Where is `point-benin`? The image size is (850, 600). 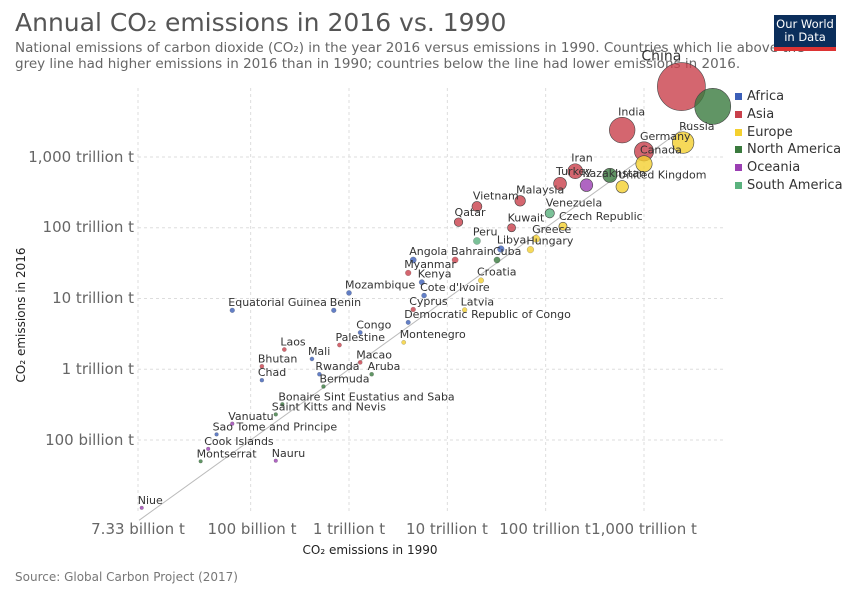 point-benin is located at coordinates (334, 310).